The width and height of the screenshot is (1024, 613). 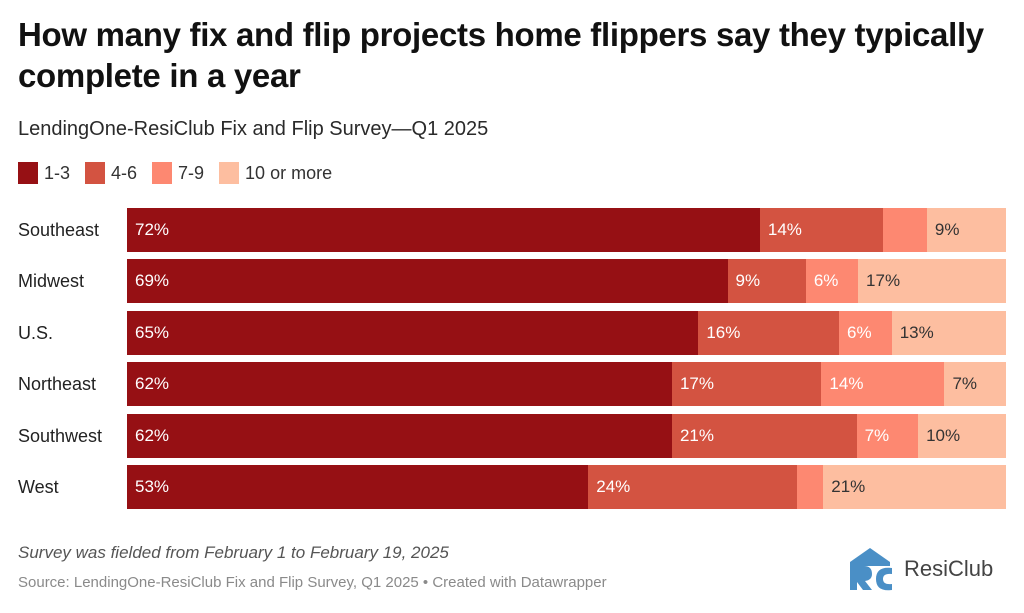 What do you see at coordinates (916, 332) in the screenshot?
I see `data-label: 13%` at bounding box center [916, 332].